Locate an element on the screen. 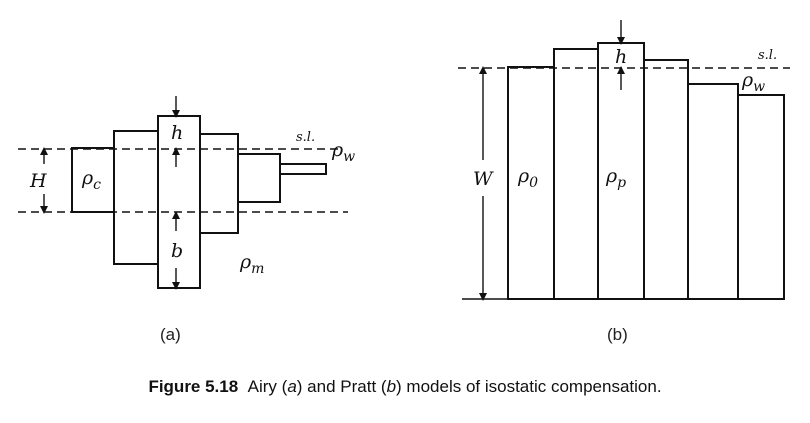  airy-H-label: H is located at coordinates (38, 181).